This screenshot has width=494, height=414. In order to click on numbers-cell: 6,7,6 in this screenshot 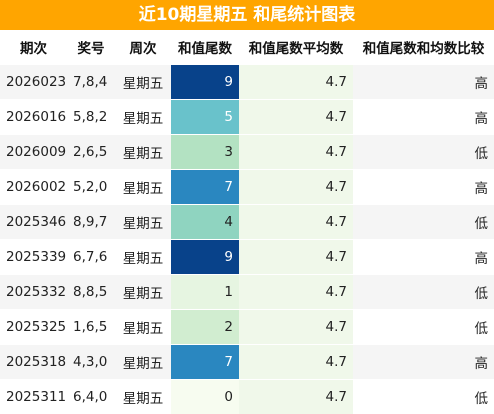, I will do `click(91, 257)`.